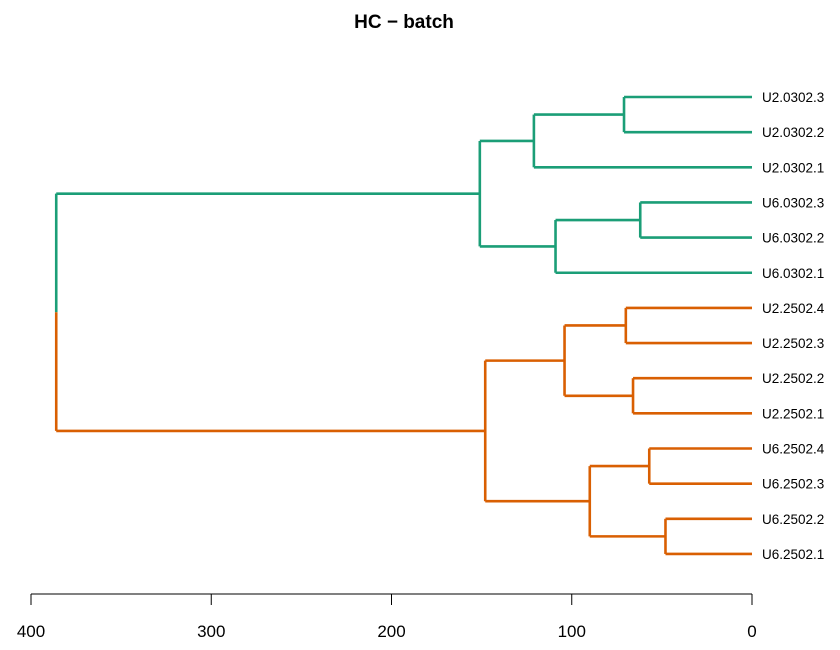 The image size is (840, 650). Describe the element at coordinates (572, 631) in the screenshot. I see `x-tick-label: 100` at that location.